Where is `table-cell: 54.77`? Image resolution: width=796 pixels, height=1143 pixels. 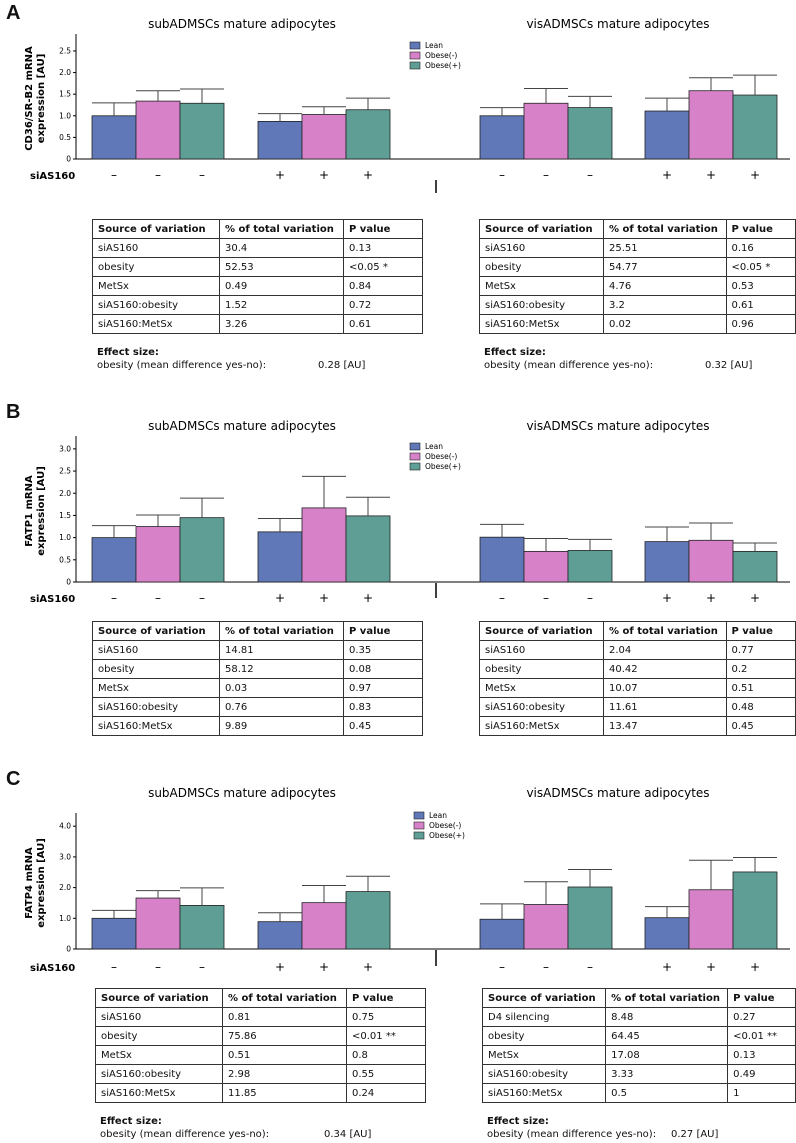 table-cell: 54.77 is located at coordinates (664, 267).